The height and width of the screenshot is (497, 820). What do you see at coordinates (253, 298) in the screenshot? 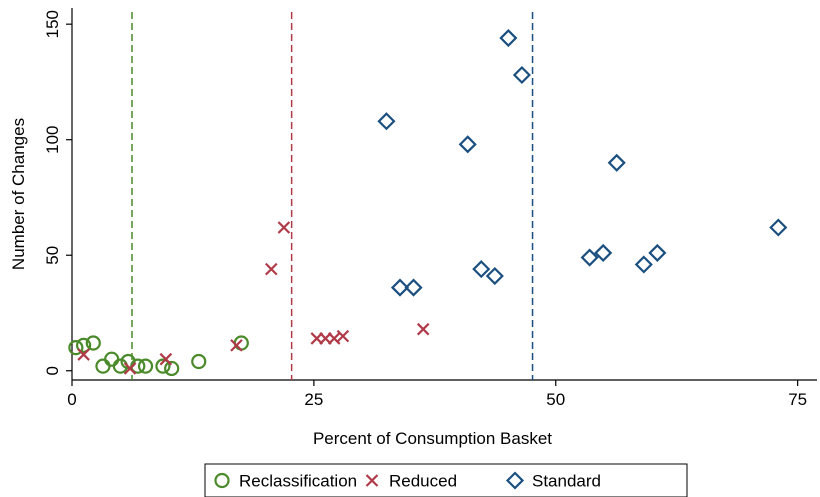
I see `series-reduced` at bounding box center [253, 298].